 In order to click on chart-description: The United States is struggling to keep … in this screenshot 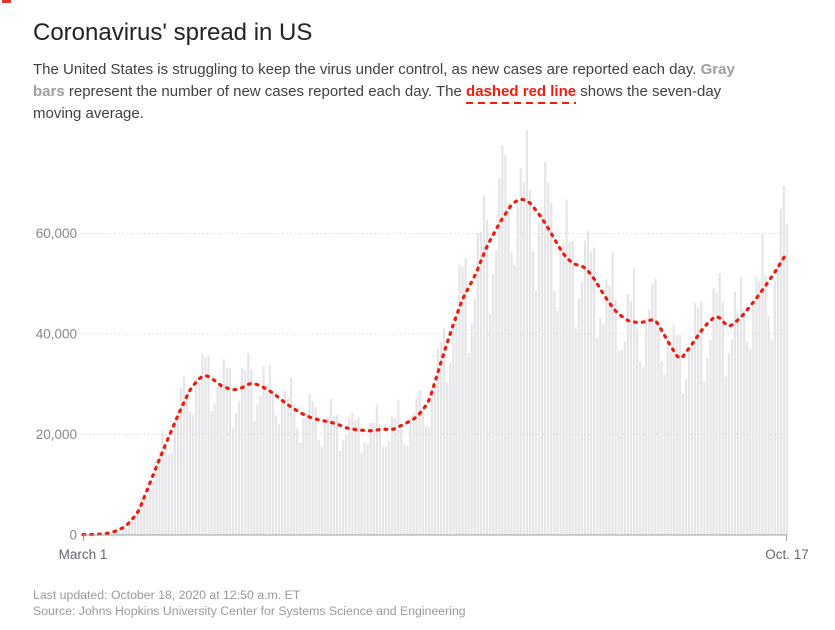, I will do `click(413, 92)`.